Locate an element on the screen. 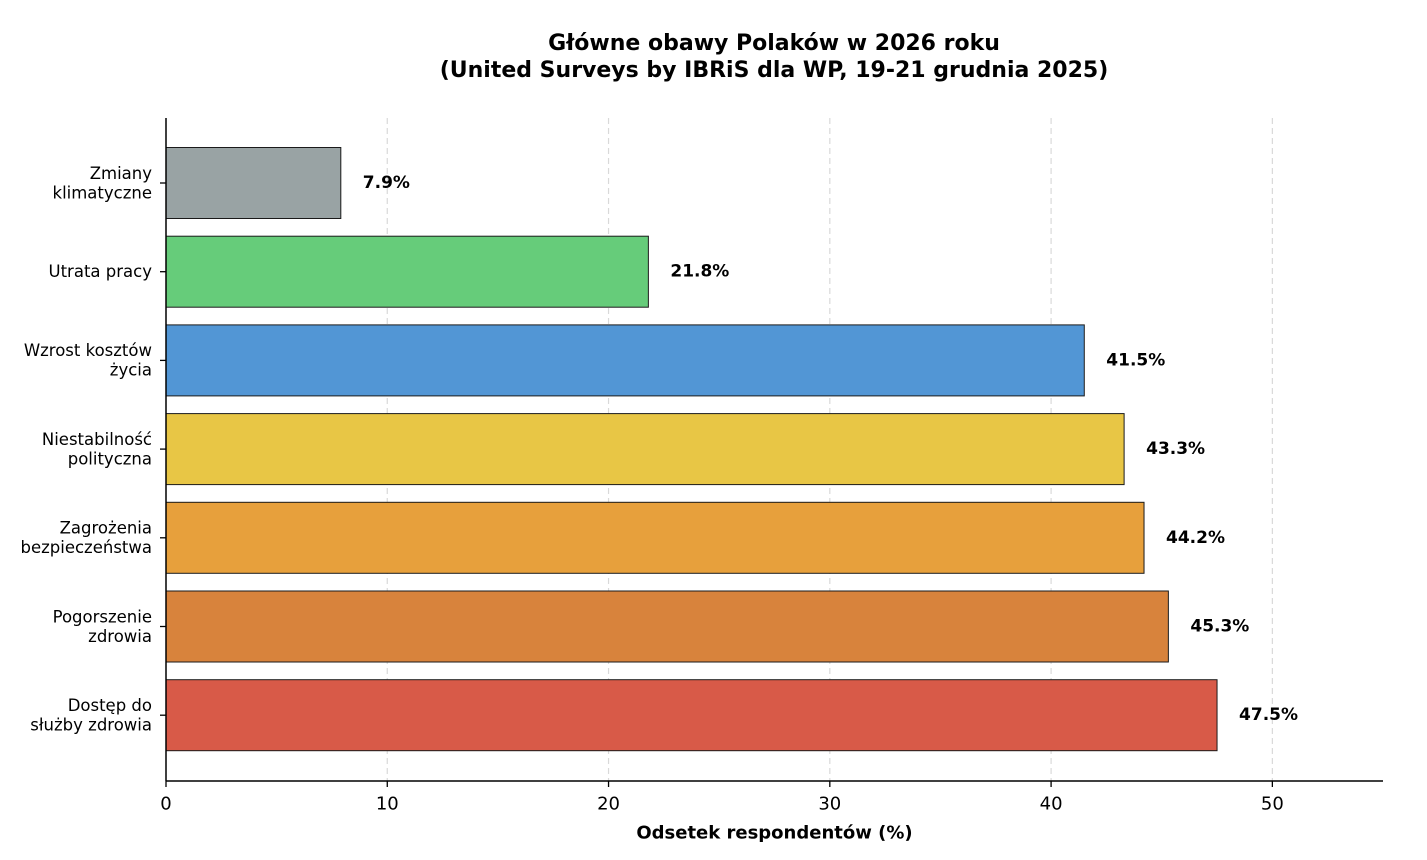 This screenshot has width=1427, height=860. data-label: 47.5% is located at coordinates (1268, 715).